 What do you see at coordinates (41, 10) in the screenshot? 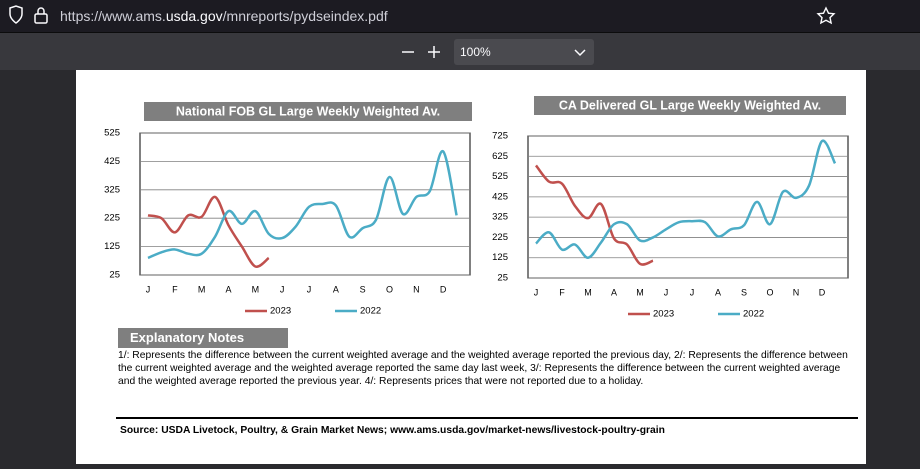
I see `lock-shackle` at bounding box center [41, 10].